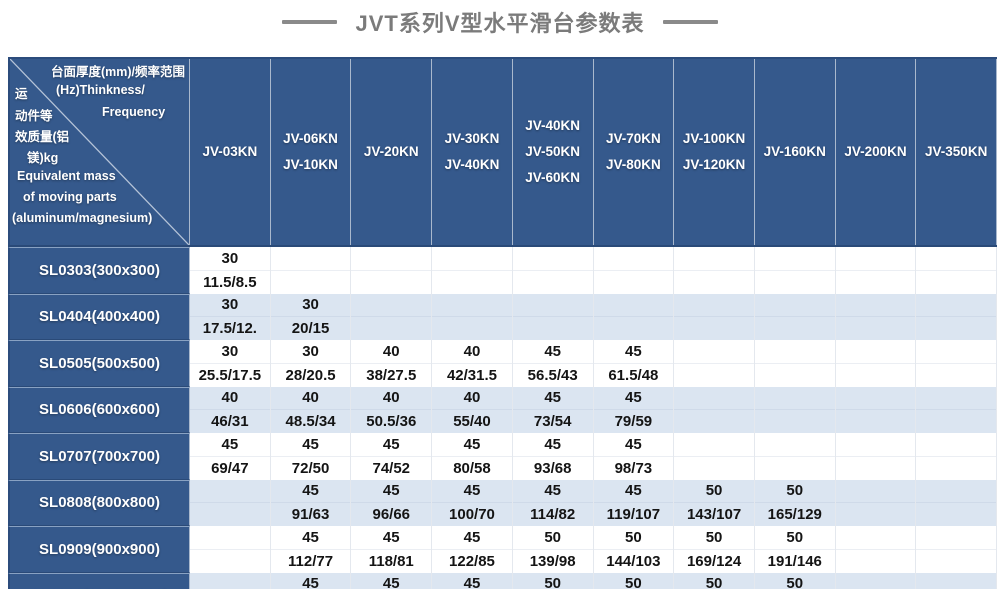 The image size is (1000, 589). What do you see at coordinates (472, 363) in the screenshot?
I see `data-cell: 40 42/31.5` at bounding box center [472, 363].